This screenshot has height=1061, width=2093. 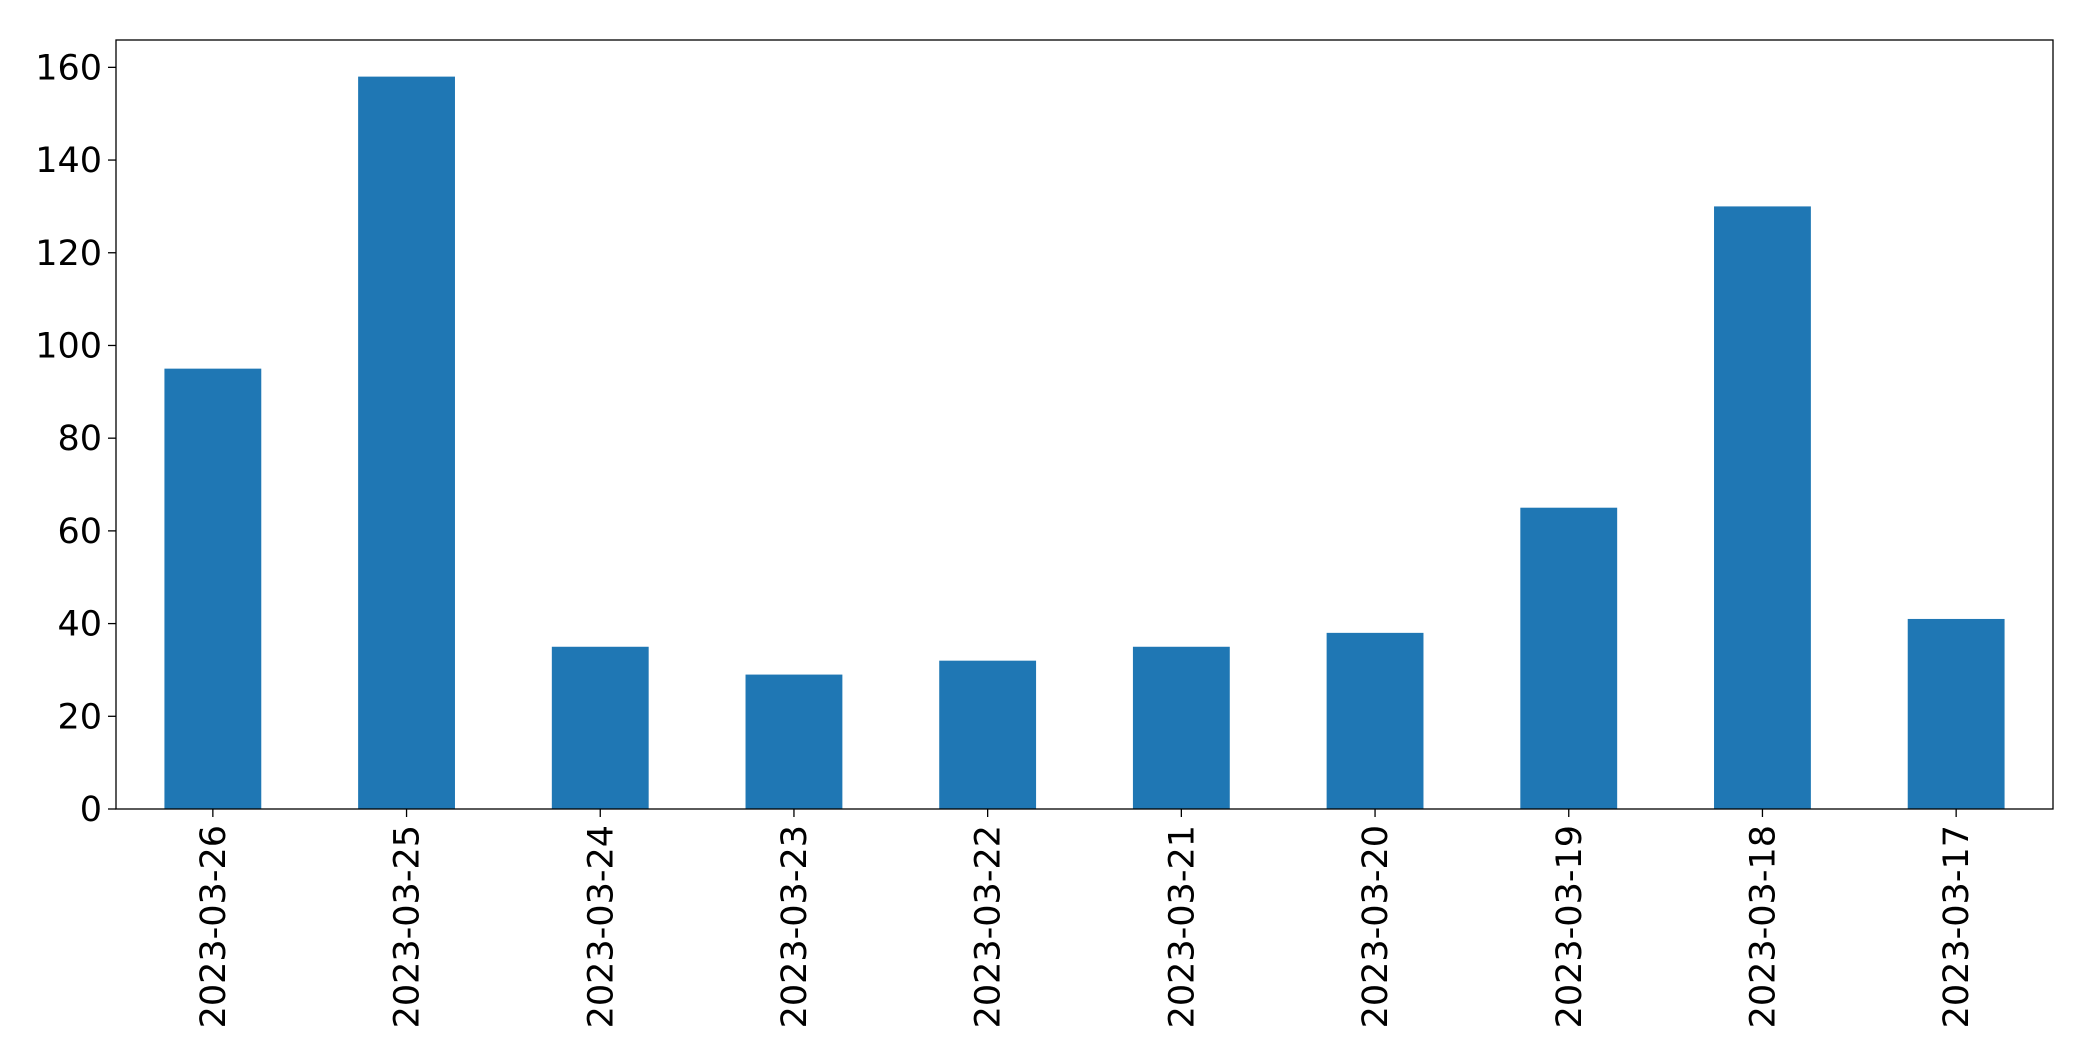 I want to click on x-tick-label: 2023-03-24, so click(x=601, y=926).